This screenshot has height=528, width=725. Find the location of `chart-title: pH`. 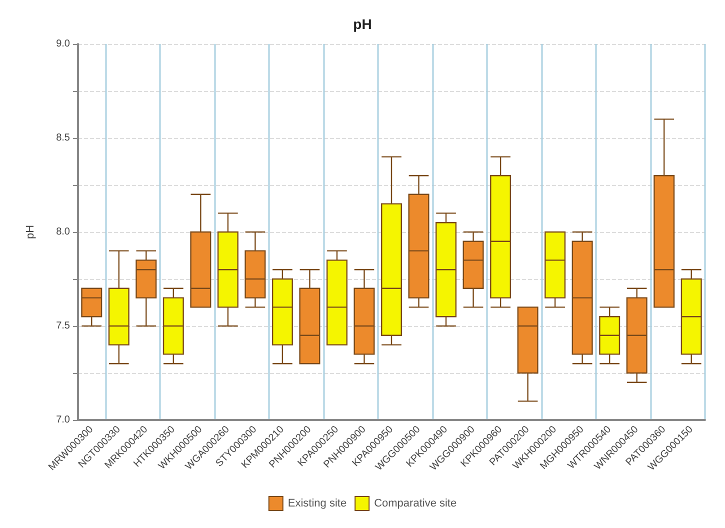

chart-title: pH is located at coordinates (362, 24).